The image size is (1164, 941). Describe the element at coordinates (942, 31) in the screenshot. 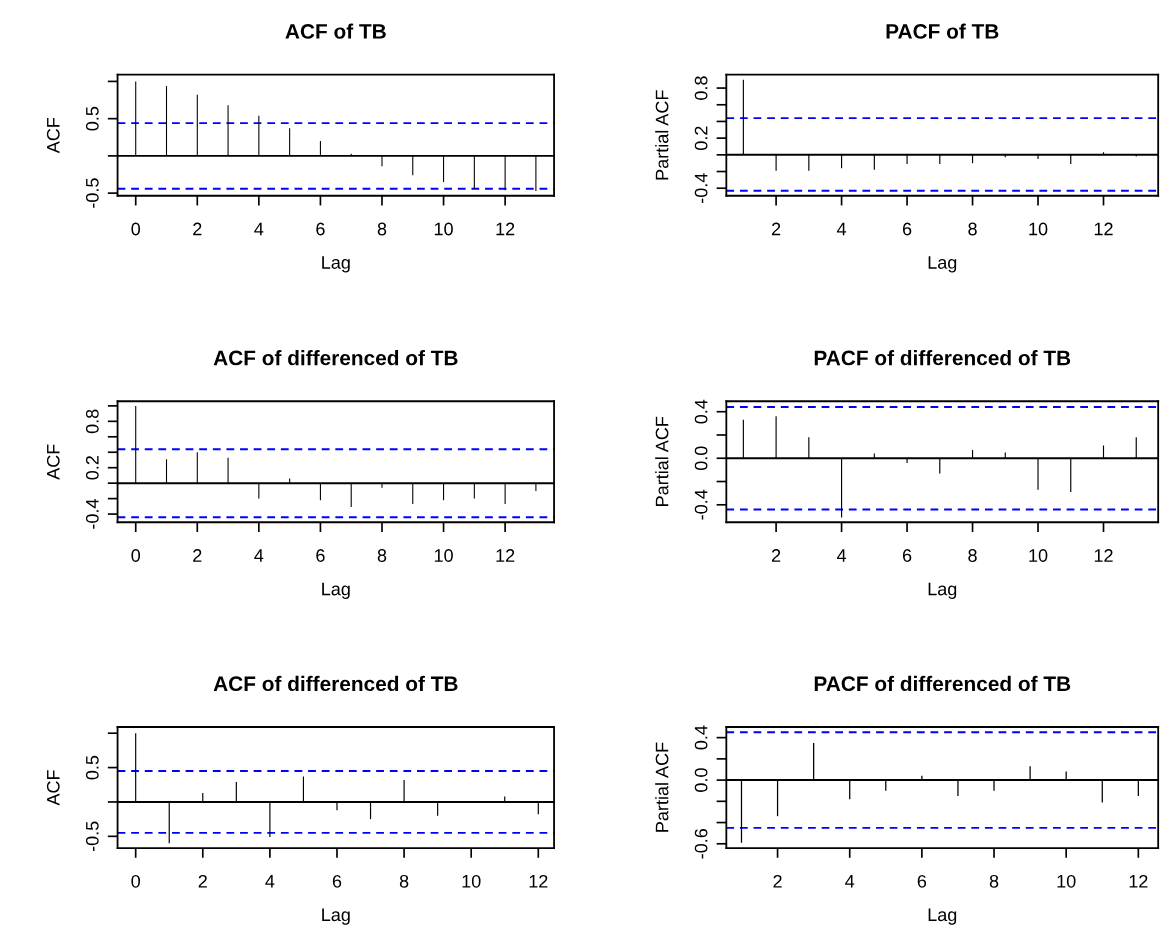

I see `chart-title: PACF of TB` at that location.